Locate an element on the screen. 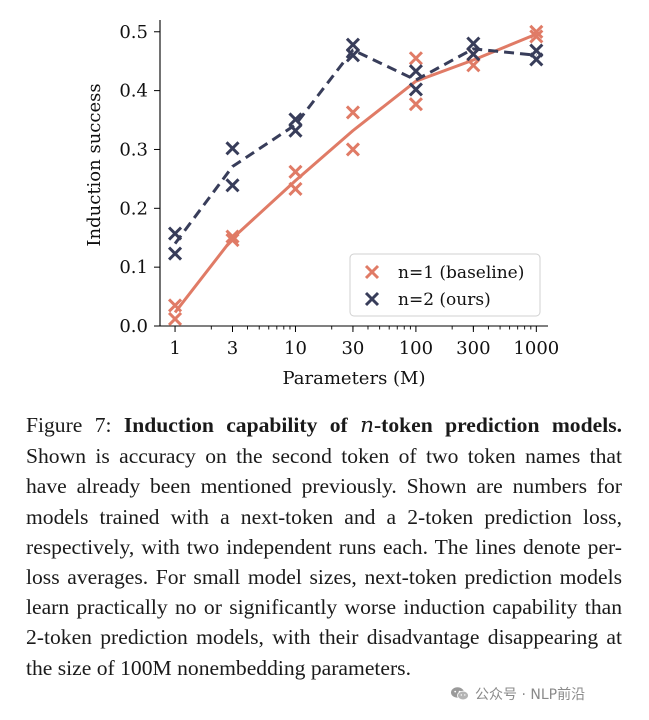 The height and width of the screenshot is (720, 649). legend: n=1 (baseline) n=2 (ours) is located at coordinates (445, 285).